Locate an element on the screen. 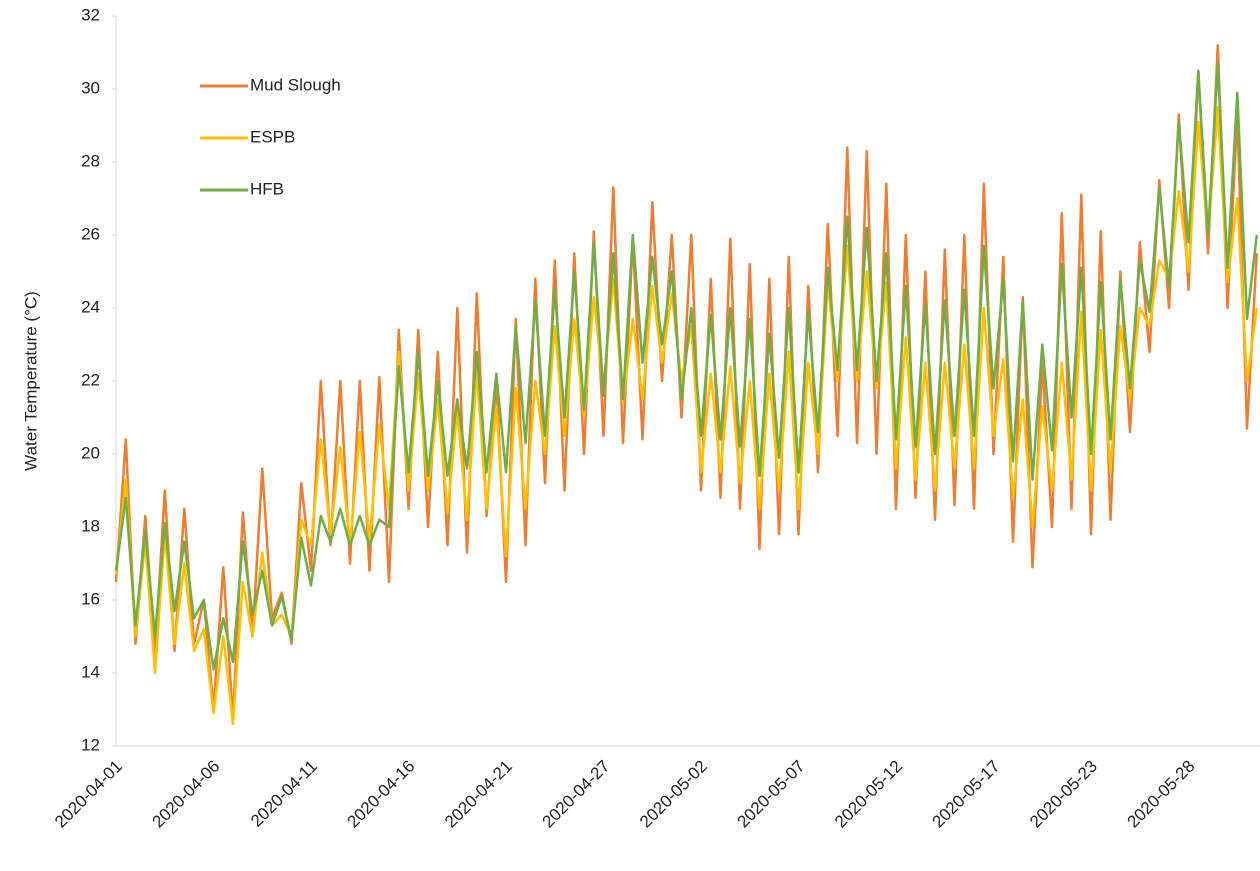  y-axis-title: Water Temperature (°C) is located at coordinates (30, 381).